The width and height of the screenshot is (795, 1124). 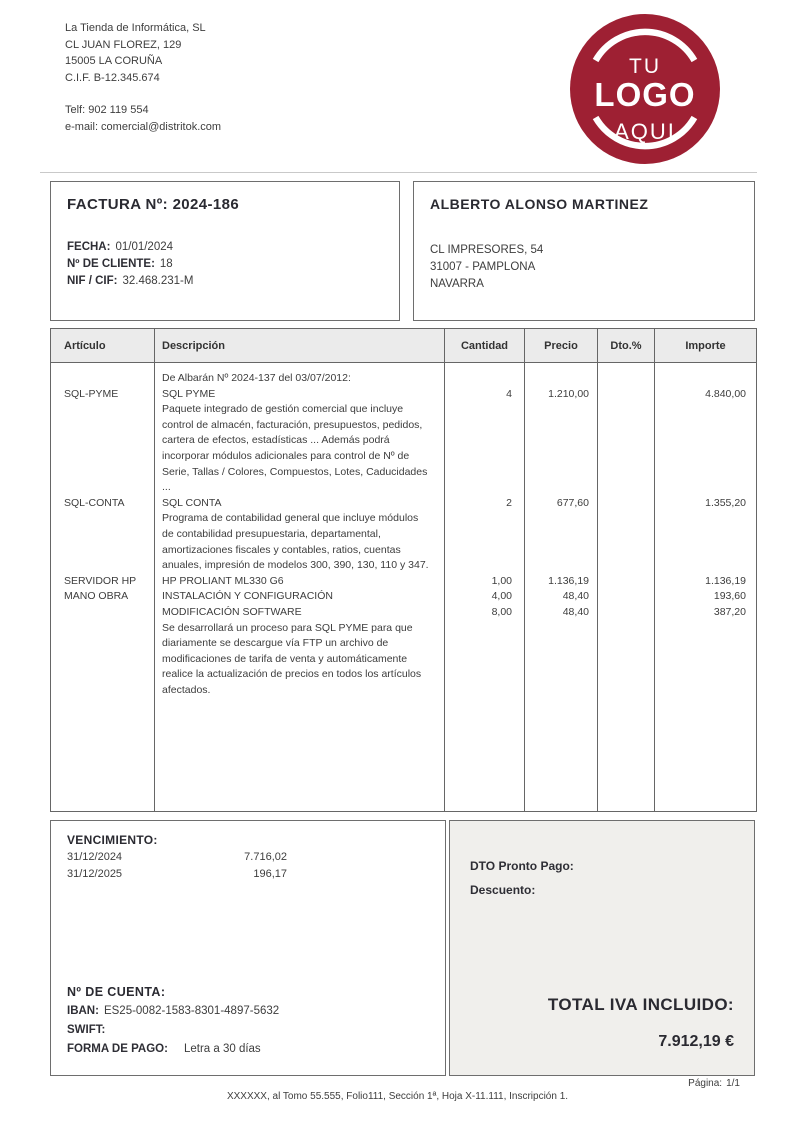 What do you see at coordinates (94, 502) in the screenshot?
I see `cell-article-code: SQL-CONTA` at bounding box center [94, 502].